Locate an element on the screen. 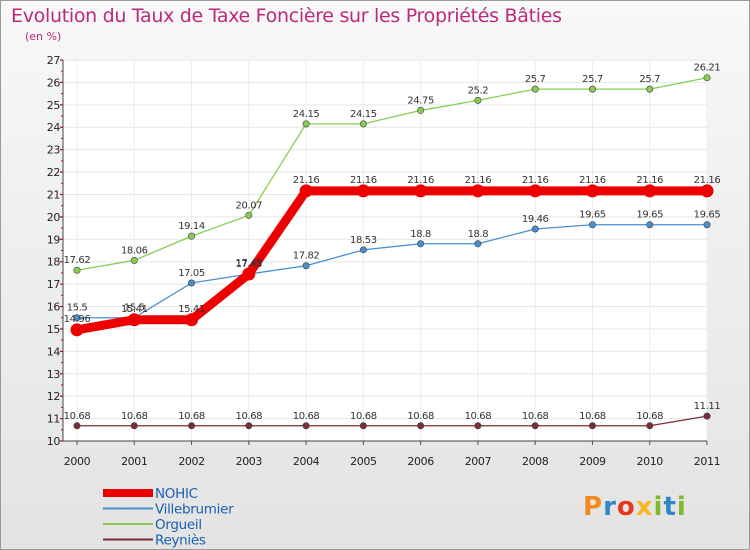  data-label: 25.2 is located at coordinates (478, 90).